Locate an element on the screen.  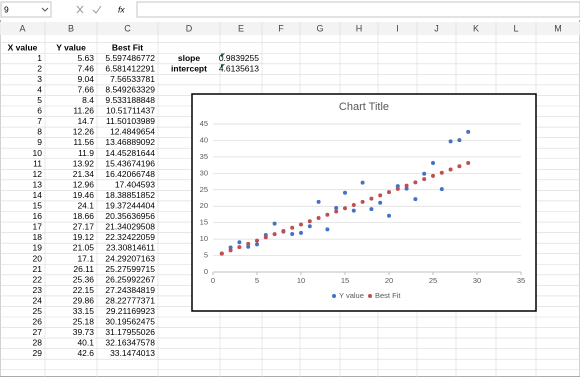
cell: 24.29207163 is located at coordinates (130, 258).